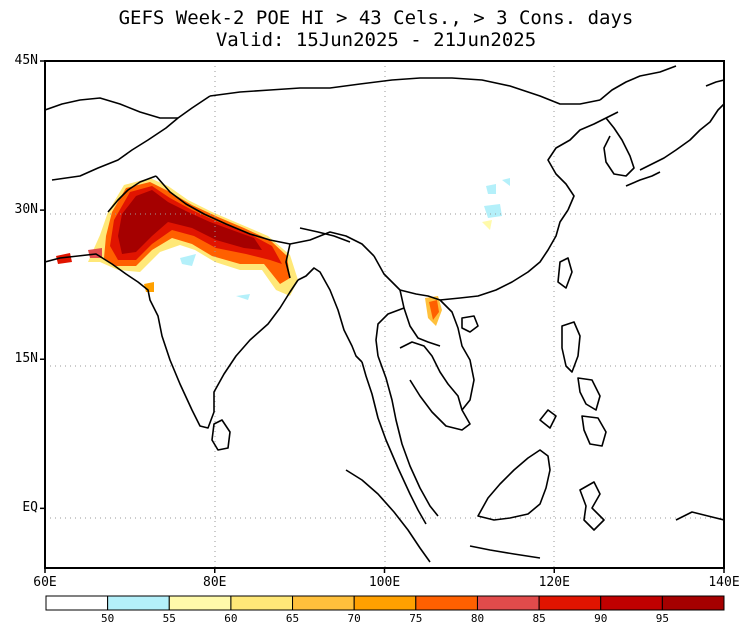 The height and width of the screenshot is (633, 752). What do you see at coordinates (554, 582) in the screenshot?
I see `x-tick-label: 120E` at bounding box center [554, 582].